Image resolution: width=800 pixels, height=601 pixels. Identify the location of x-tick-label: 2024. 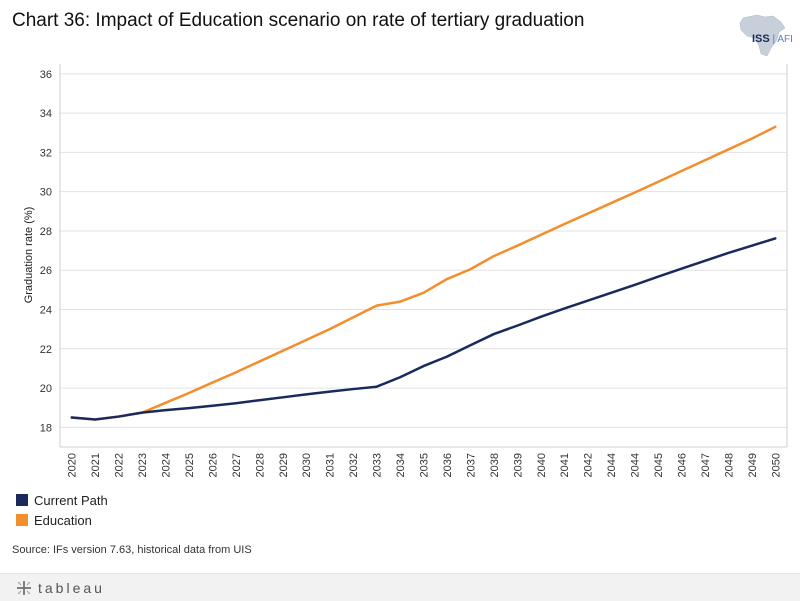
(167, 465).